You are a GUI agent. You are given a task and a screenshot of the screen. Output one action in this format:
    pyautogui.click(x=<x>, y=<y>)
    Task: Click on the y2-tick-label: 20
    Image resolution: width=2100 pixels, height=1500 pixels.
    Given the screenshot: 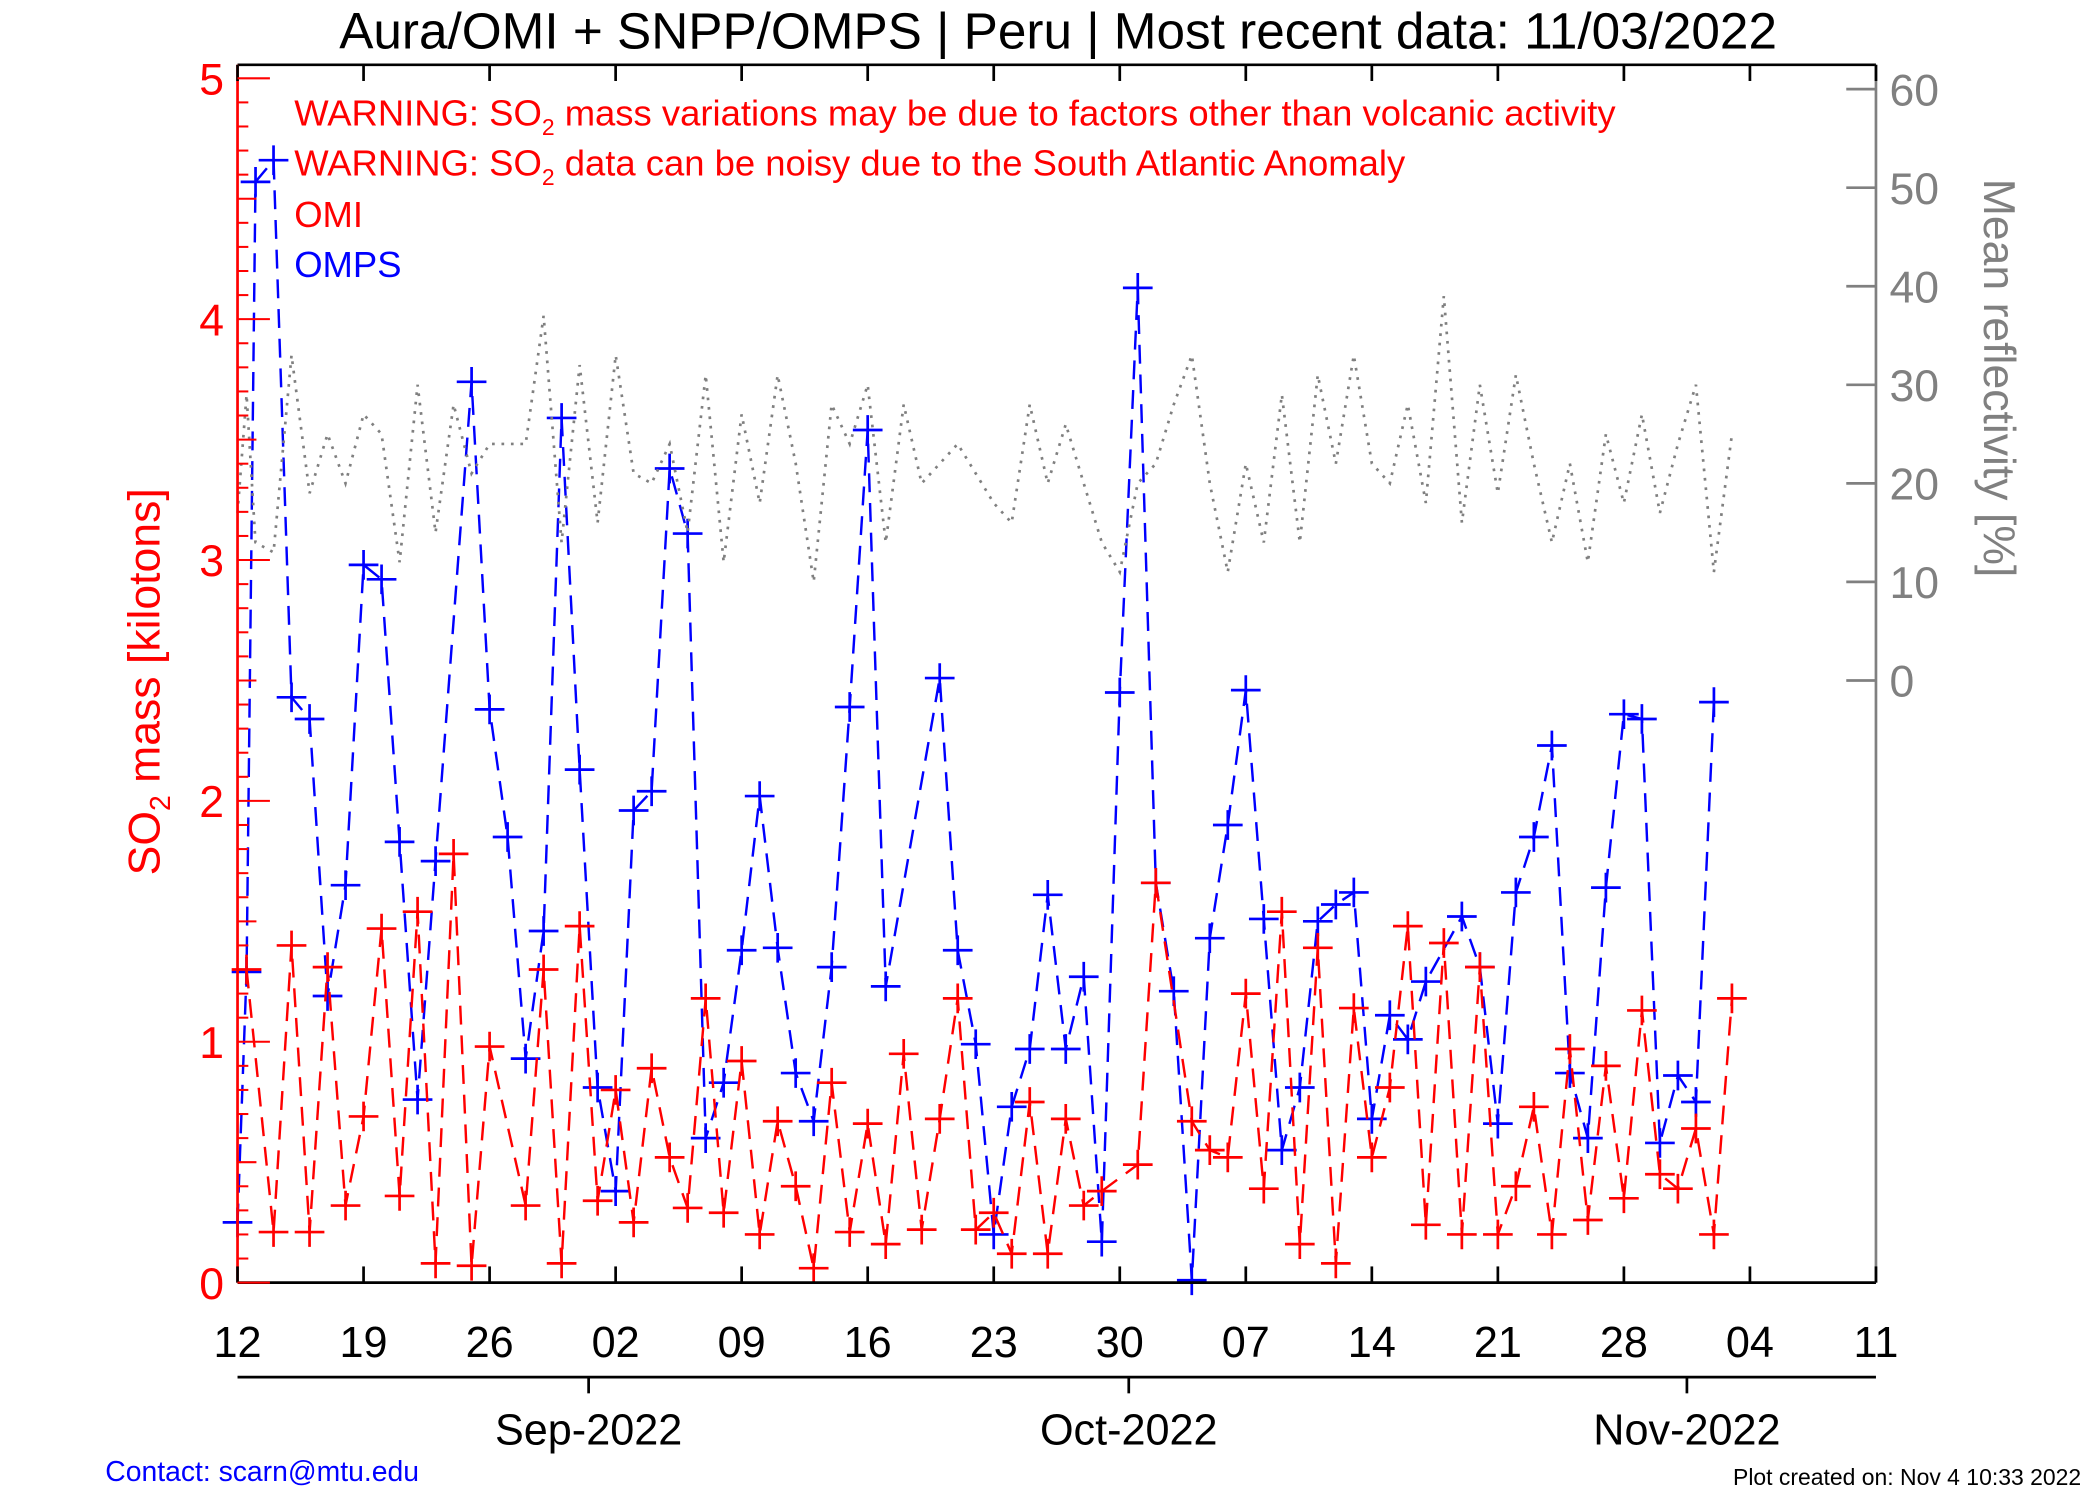 What is the action you would take?
    pyautogui.click(x=1914, y=485)
    